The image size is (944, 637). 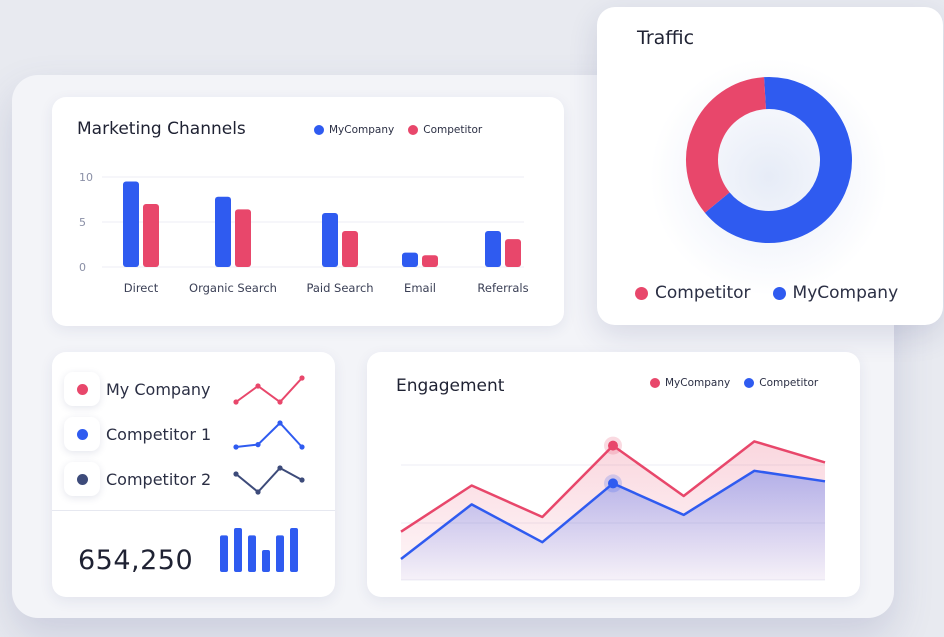 What do you see at coordinates (223, 231) in the screenshot?
I see `bar-mycompany-organic-search` at bounding box center [223, 231].